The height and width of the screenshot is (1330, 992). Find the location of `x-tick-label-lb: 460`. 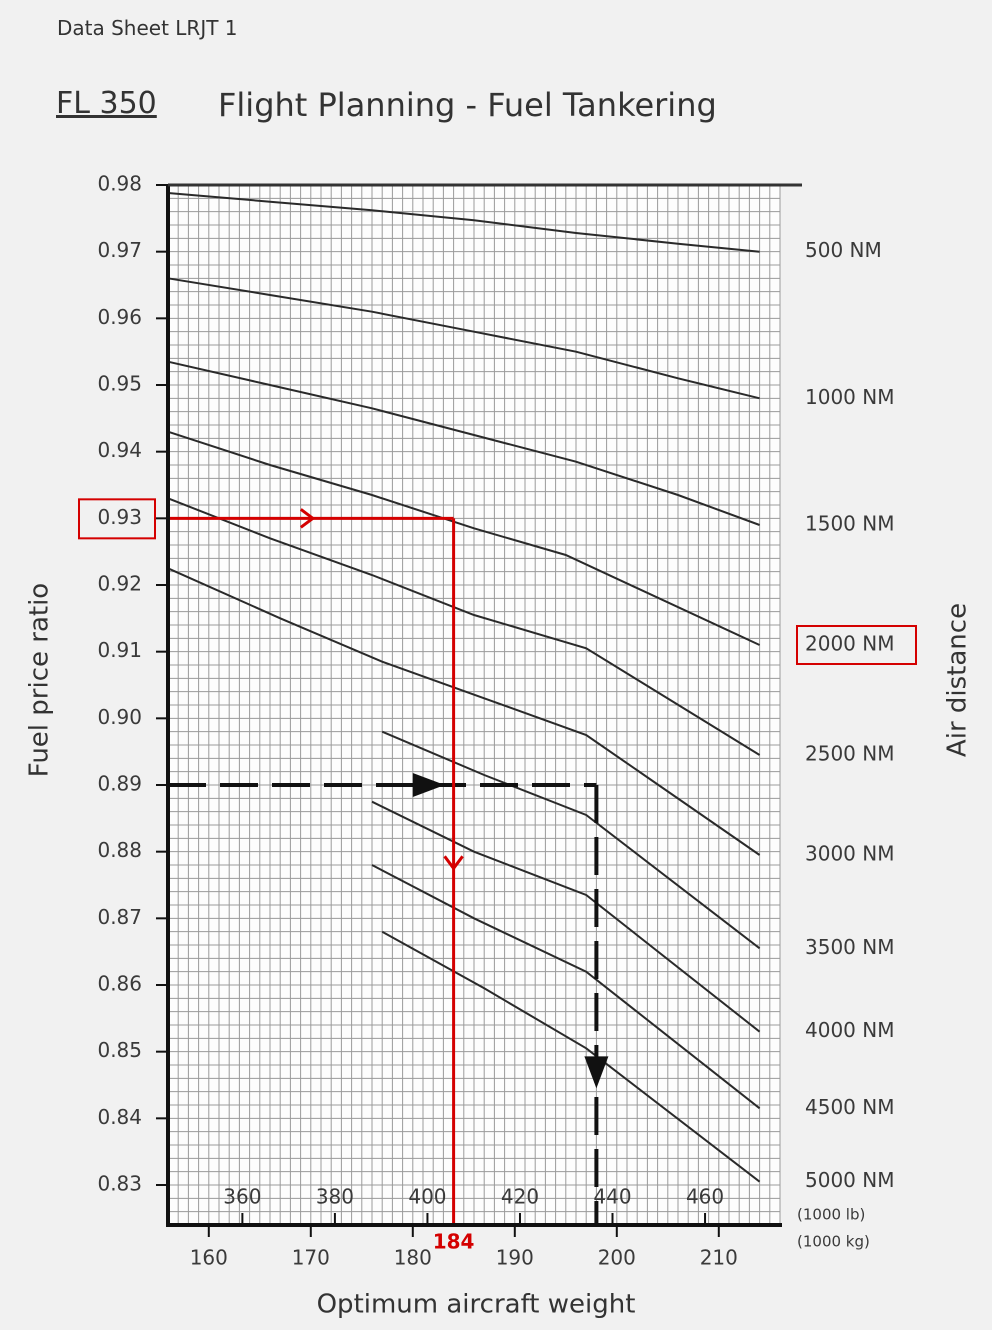

x-tick-label-lb: 460 is located at coordinates (705, 1197).